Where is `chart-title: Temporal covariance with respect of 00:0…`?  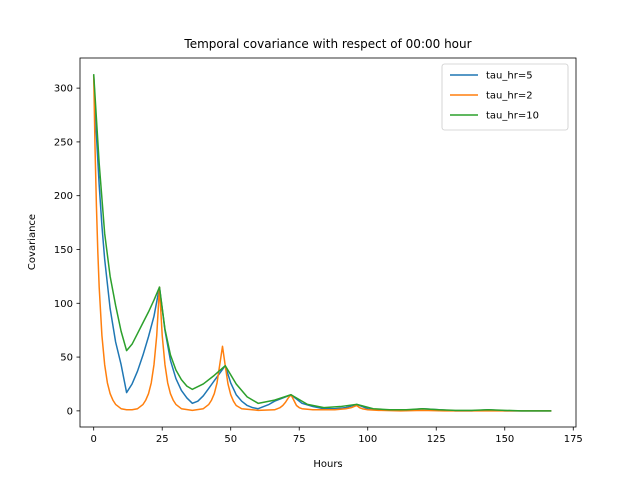
chart-title: Temporal covariance with respect of 00:0… is located at coordinates (327, 44).